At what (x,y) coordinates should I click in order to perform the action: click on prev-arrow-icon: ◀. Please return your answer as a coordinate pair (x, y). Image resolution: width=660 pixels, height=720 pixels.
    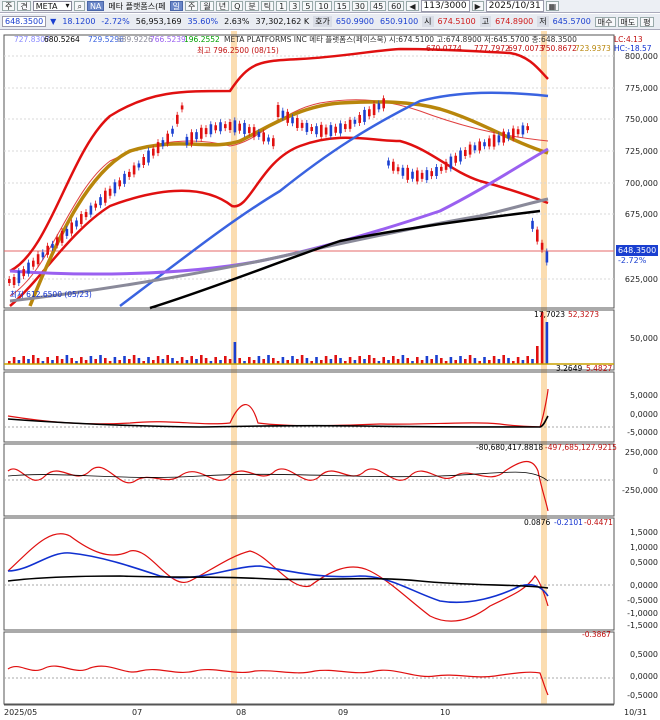
    Looking at the image, I should click on (412, 6).